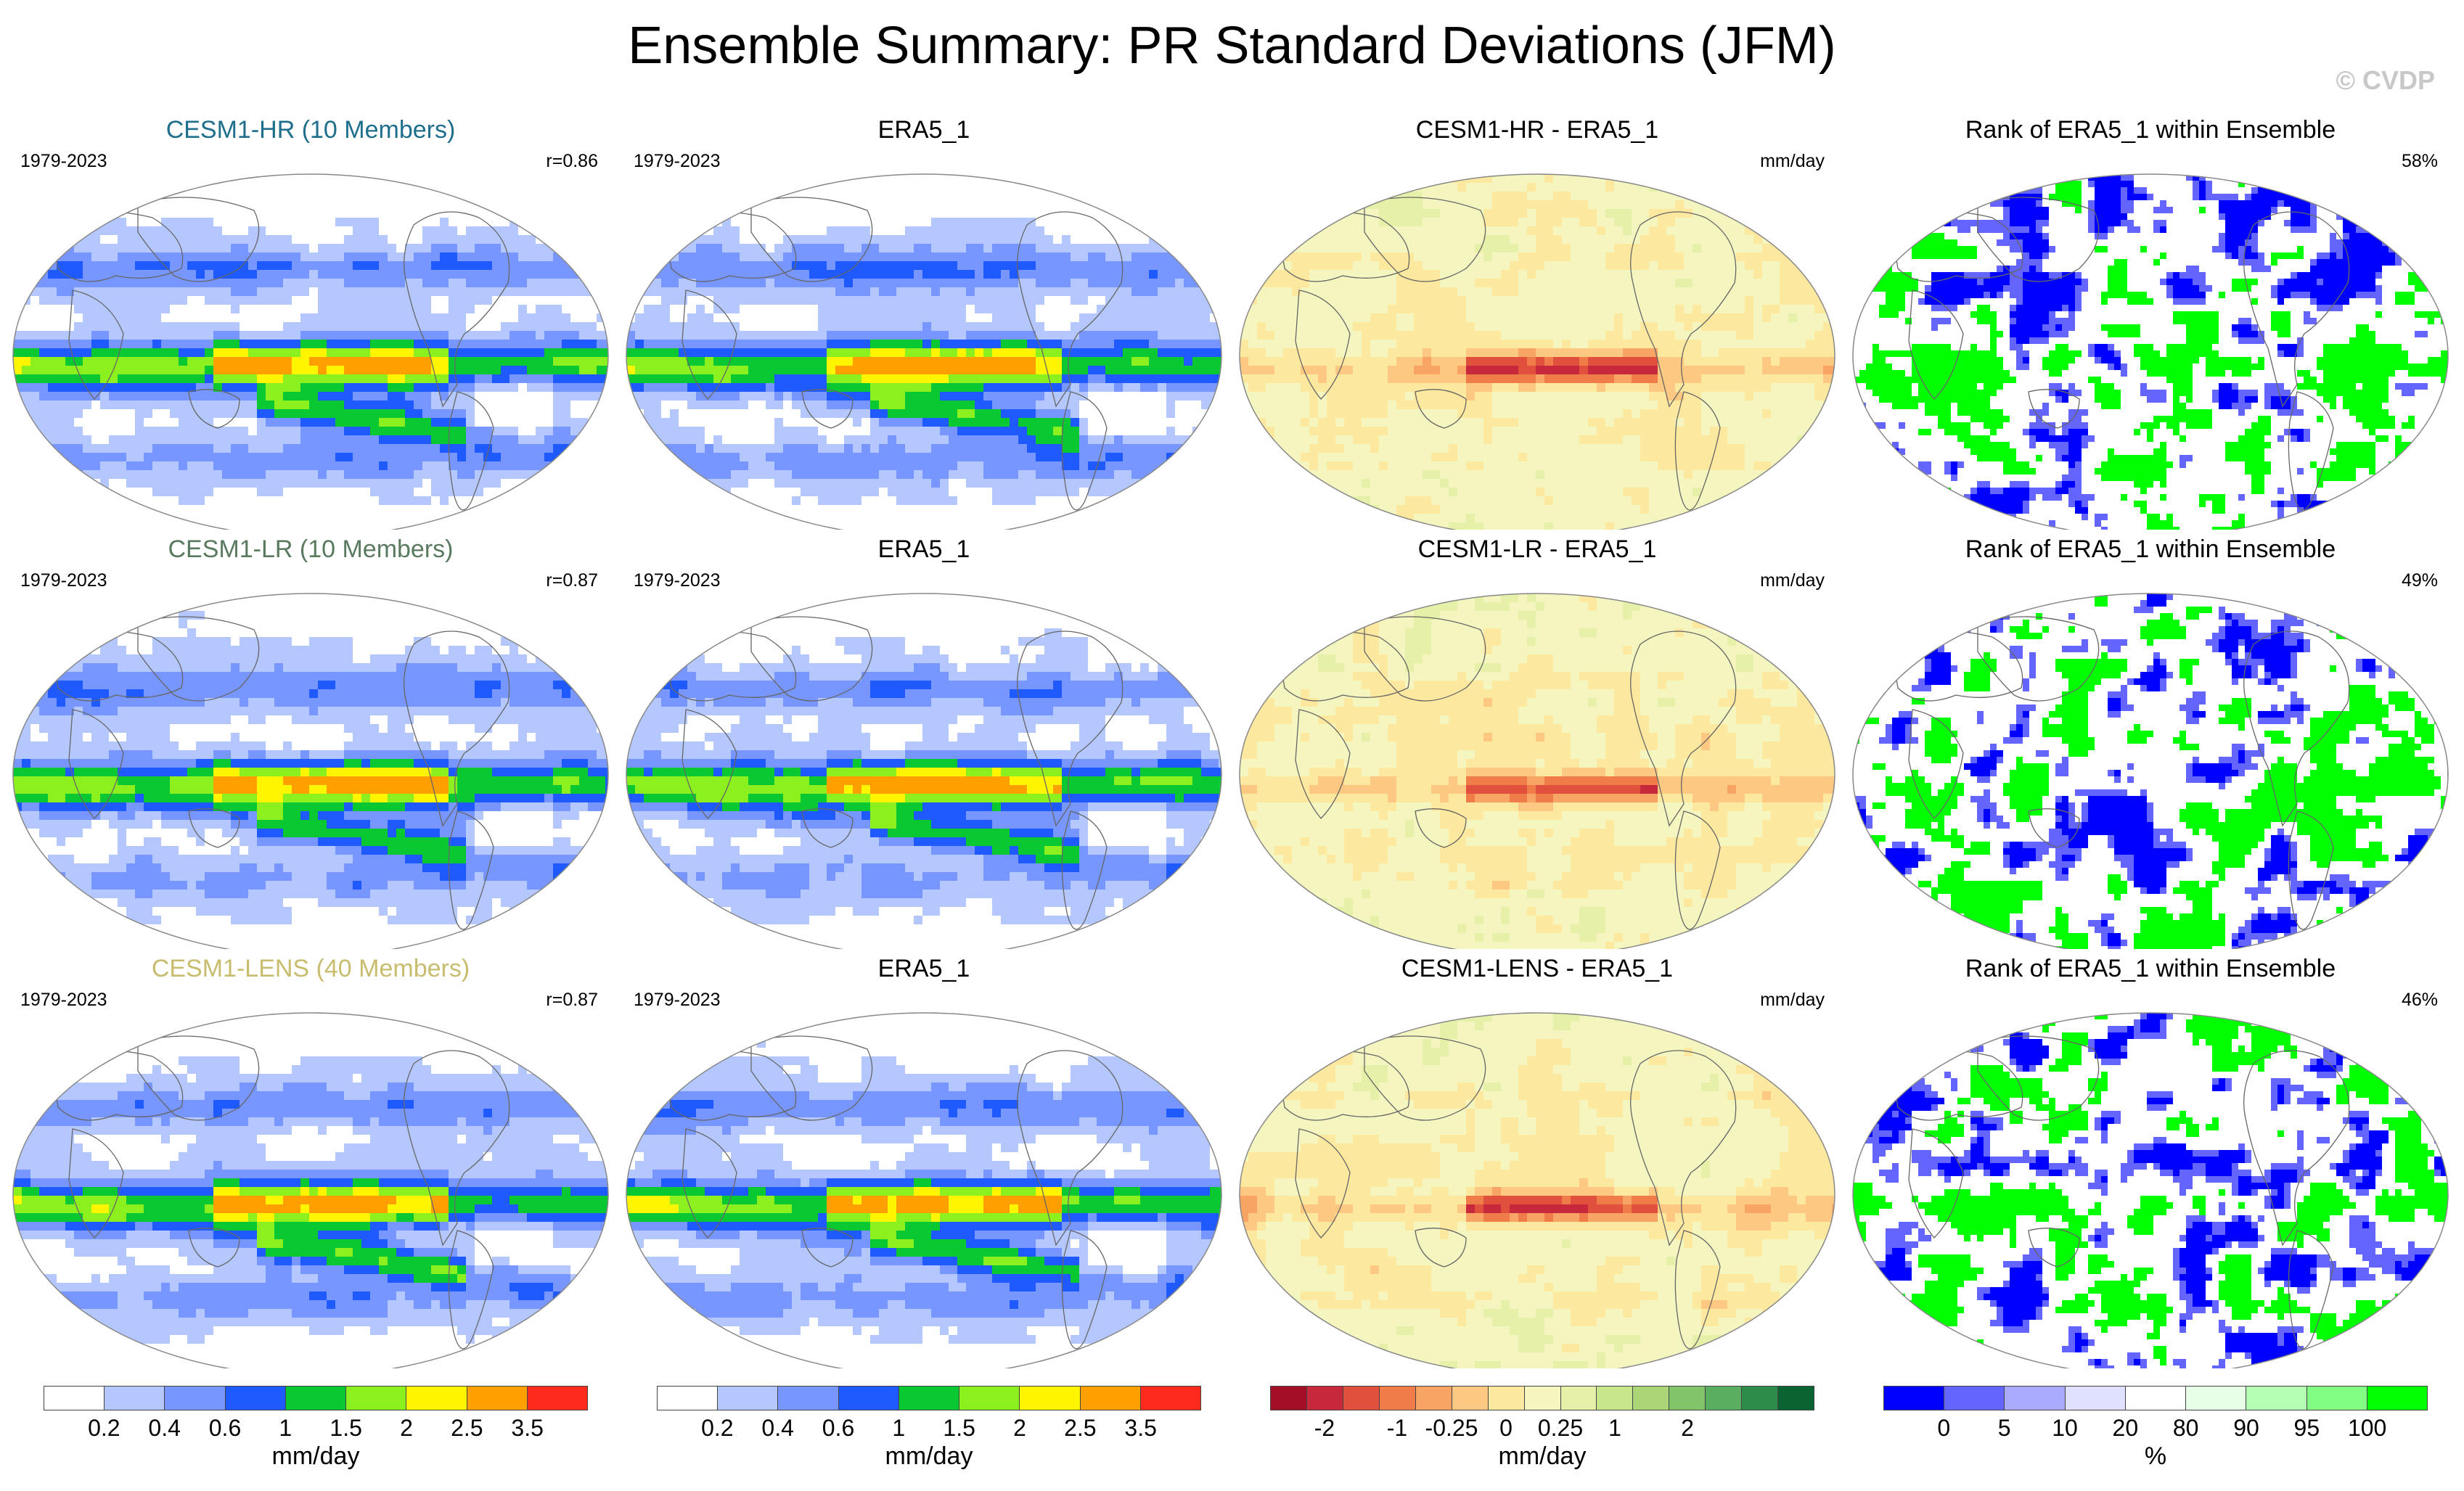 This screenshot has height=1491, width=2464. I want to click on colorbar-tick-label: 0, so click(1506, 1428).